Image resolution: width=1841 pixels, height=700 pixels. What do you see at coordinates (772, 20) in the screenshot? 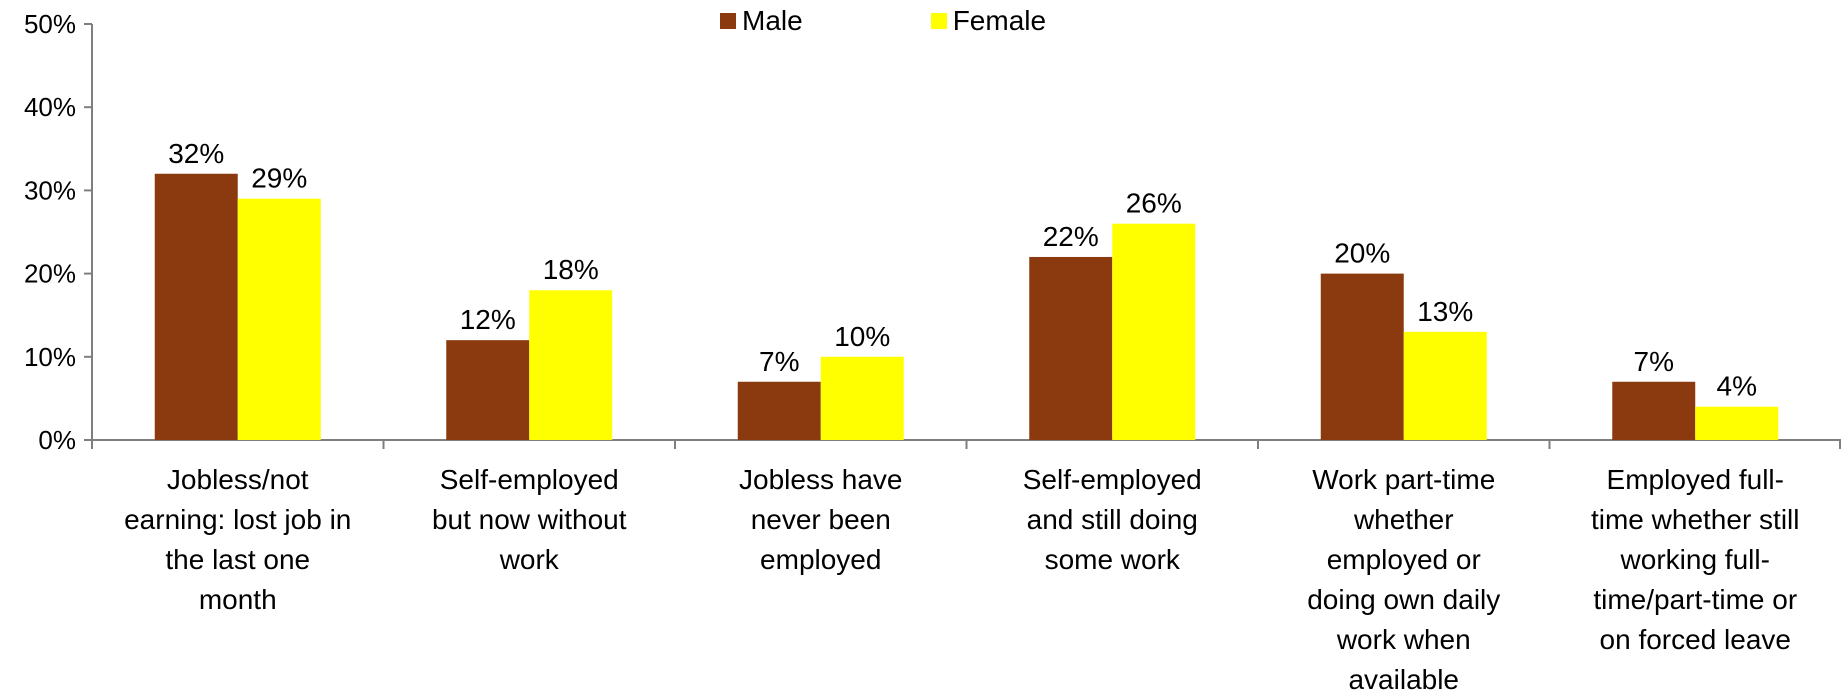
I see `legend-label-male: Male` at bounding box center [772, 20].